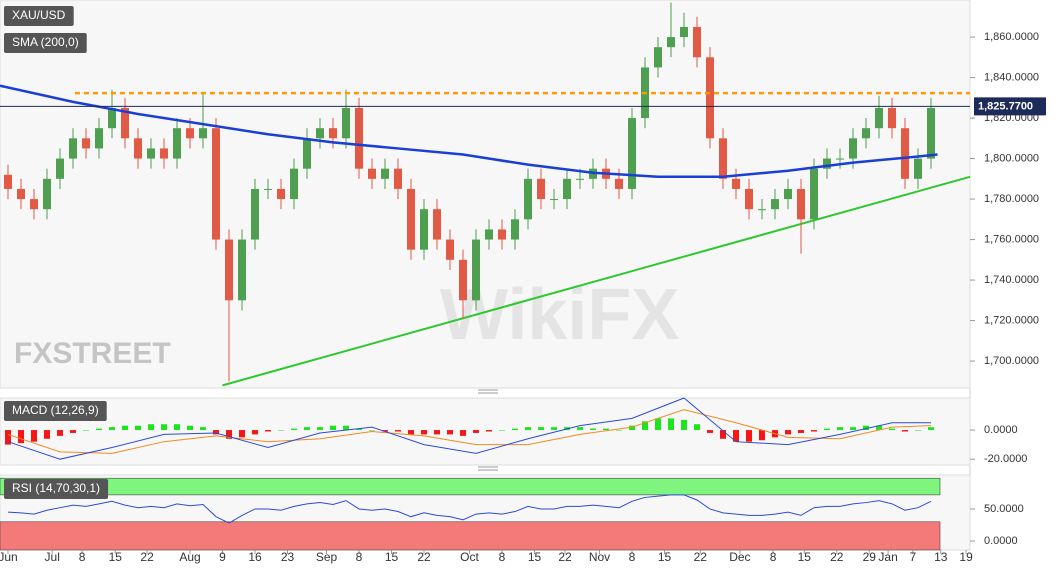  Describe the element at coordinates (288, 557) in the screenshot. I see `x-tick-label: 23` at that location.